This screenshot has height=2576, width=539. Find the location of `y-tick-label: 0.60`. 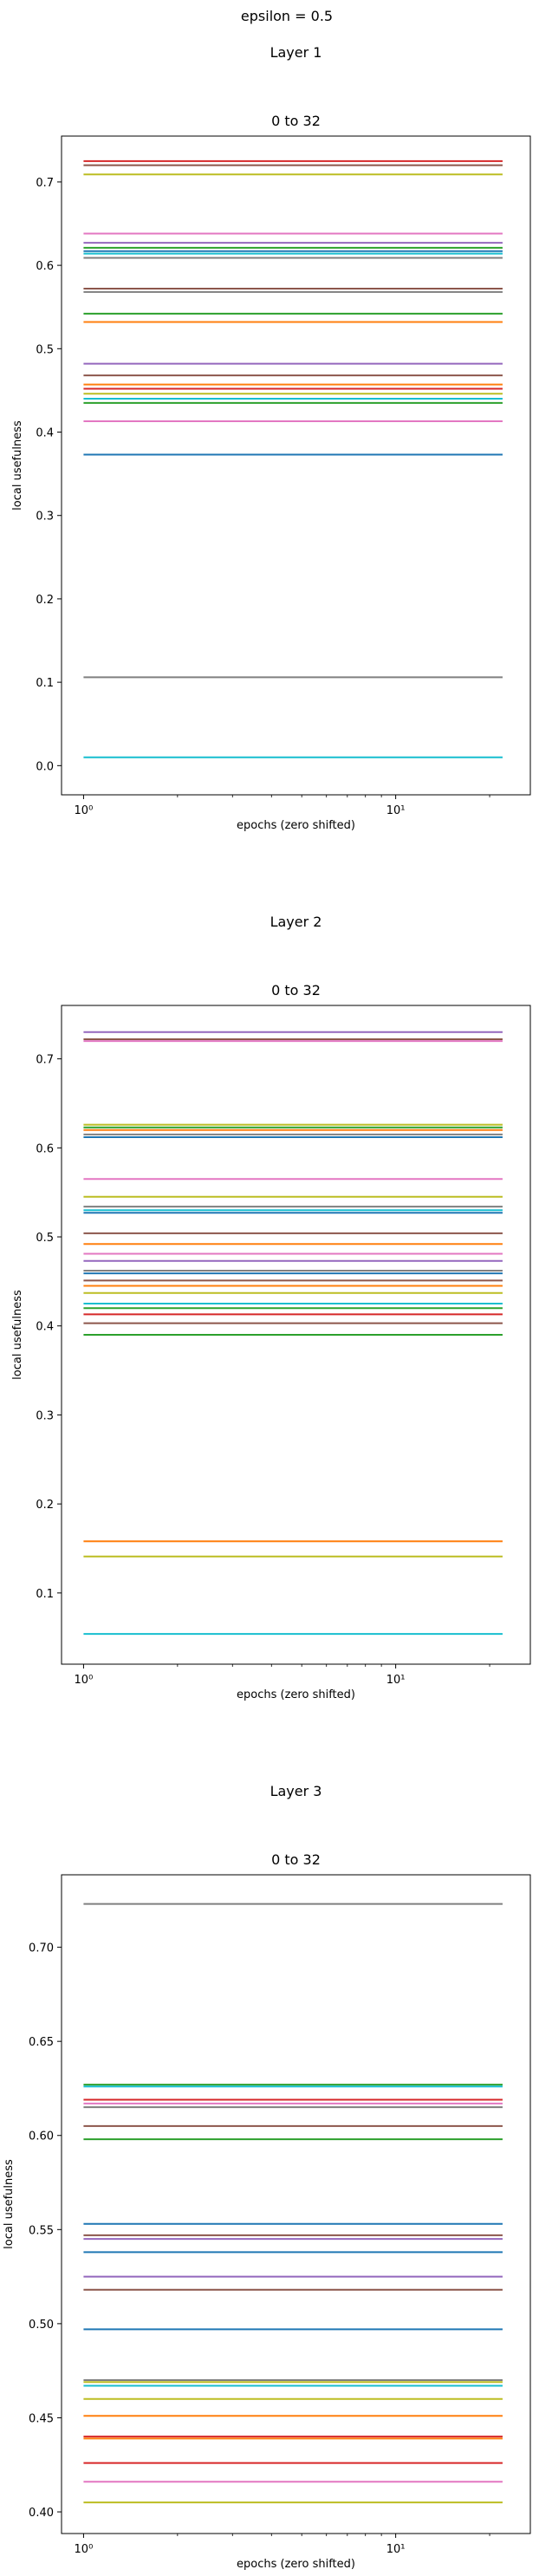

y-tick-label: 0.60 is located at coordinates (41, 2136).